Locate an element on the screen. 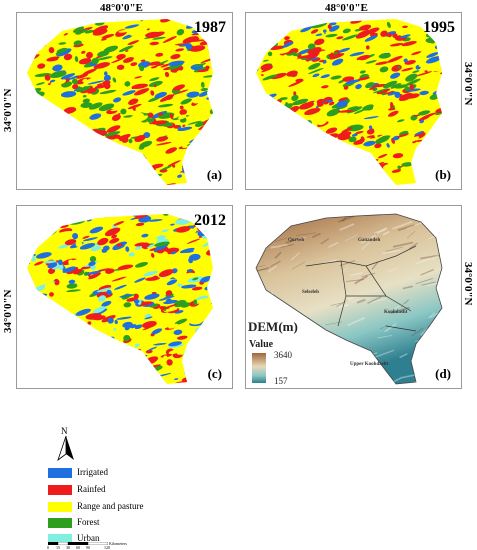 The image size is (477, 550). landuse-map-1987 is located at coordinates (124, 104).